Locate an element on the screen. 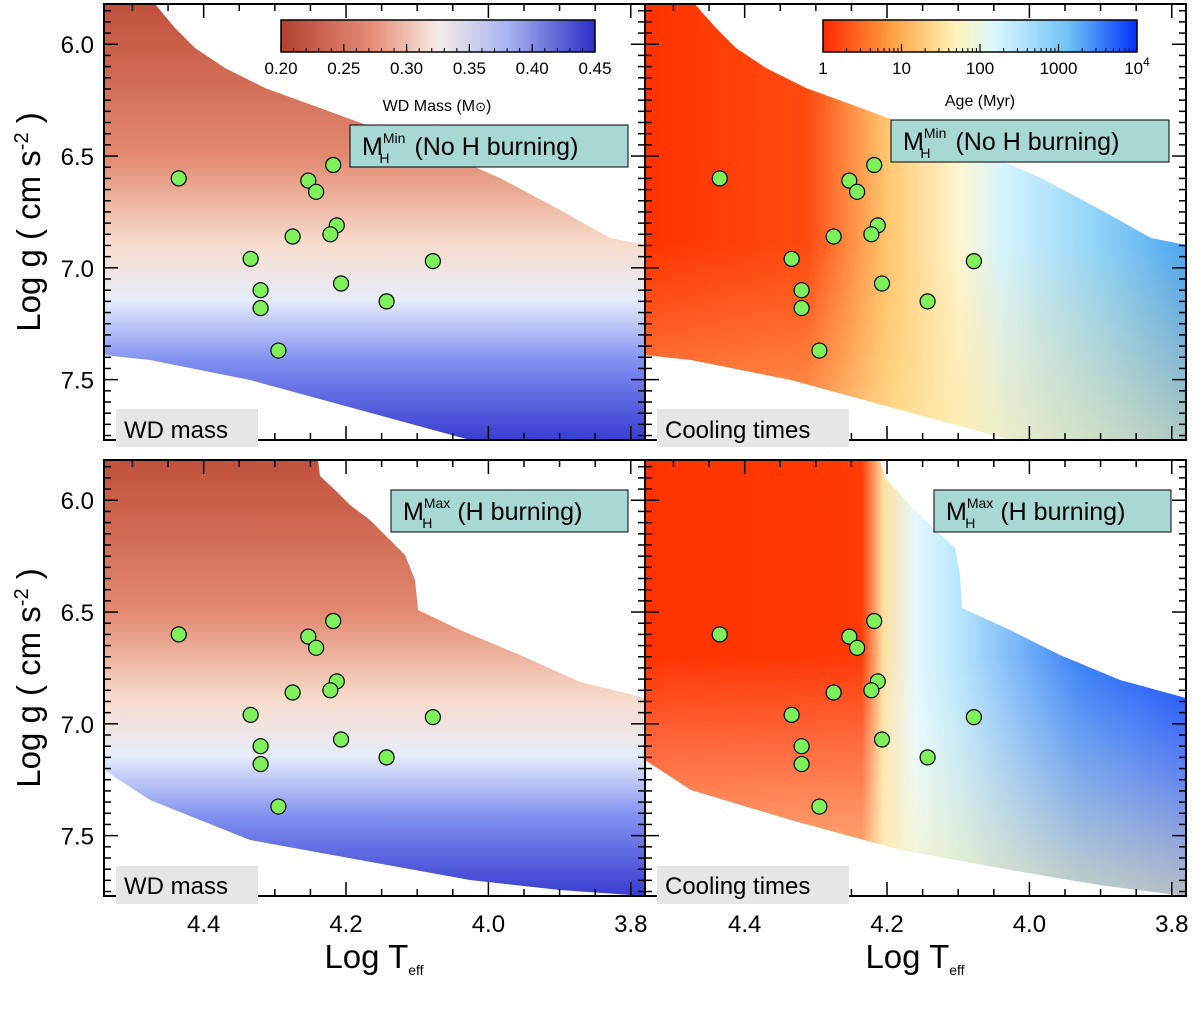 The height and width of the screenshot is (1011, 1200). model-label-bottom-right: MMax H (H burning) is located at coordinates (1052, 511).